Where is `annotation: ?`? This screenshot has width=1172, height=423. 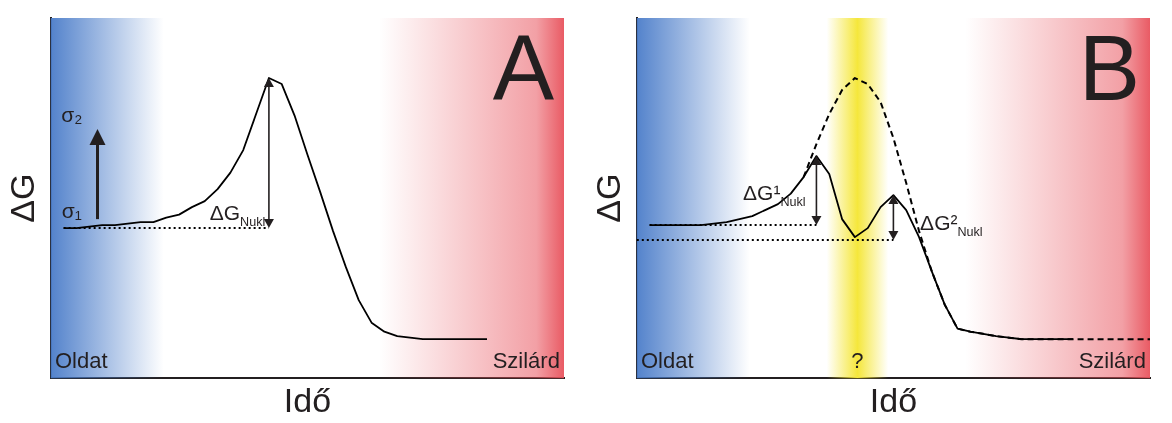
annotation: ? is located at coordinates (857, 361).